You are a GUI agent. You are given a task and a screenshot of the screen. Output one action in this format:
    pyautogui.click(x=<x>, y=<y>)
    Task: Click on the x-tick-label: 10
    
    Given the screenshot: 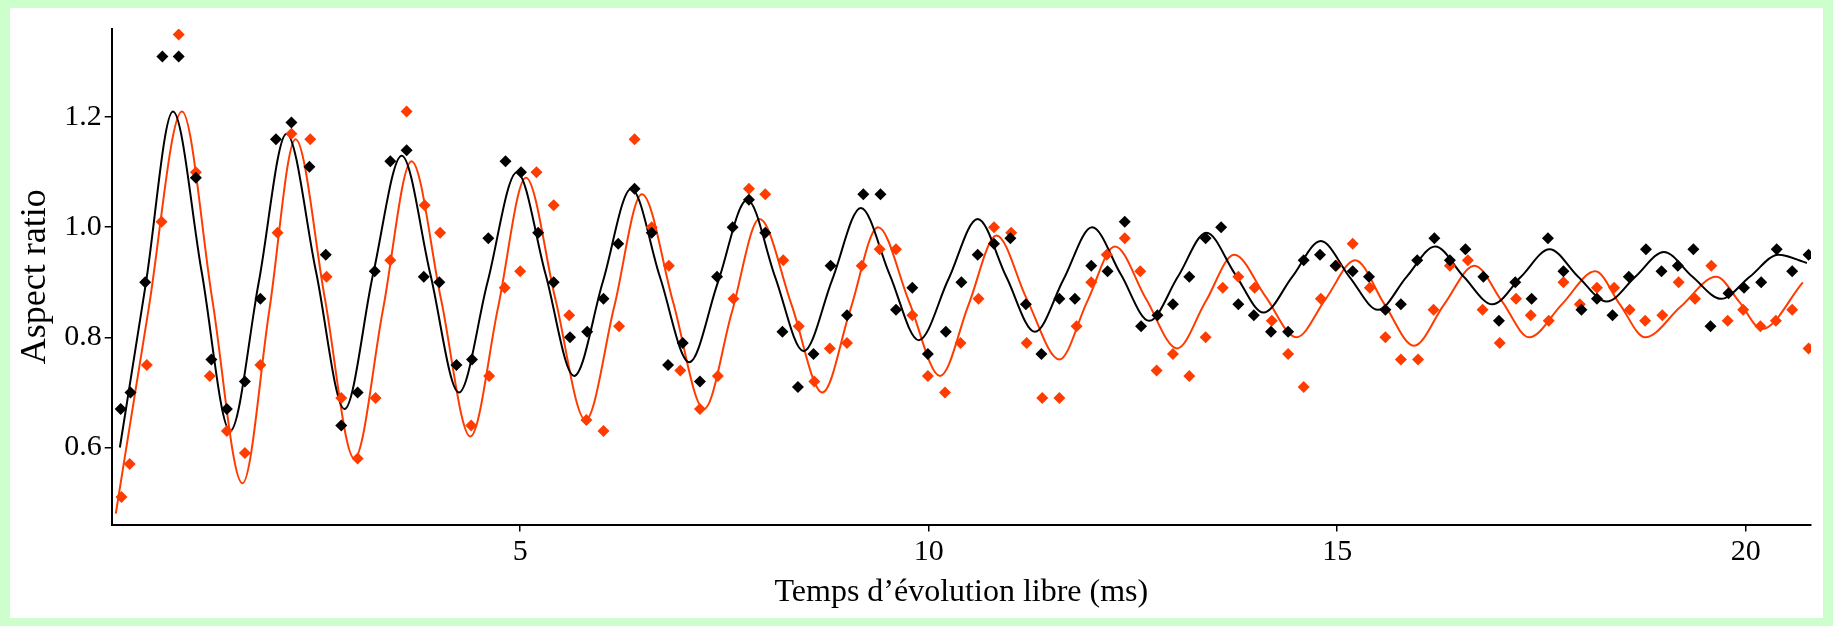 What is the action you would take?
    pyautogui.click(x=928, y=550)
    